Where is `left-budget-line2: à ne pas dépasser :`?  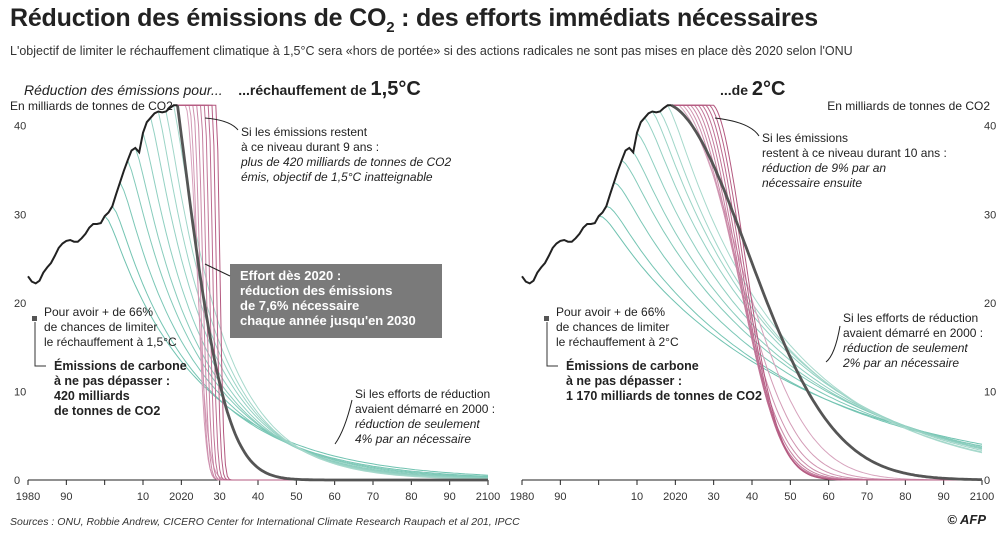 left-budget-line2: à ne pas dépasser : is located at coordinates (112, 381).